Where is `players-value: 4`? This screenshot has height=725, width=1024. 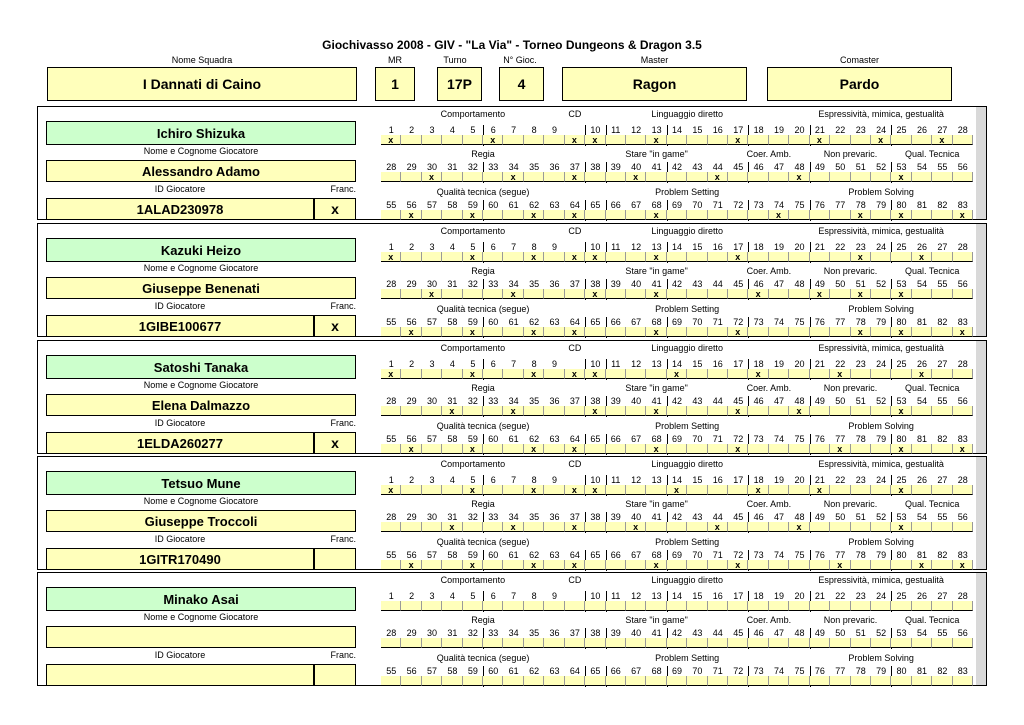
players-value: 4 is located at coordinates (521, 84).